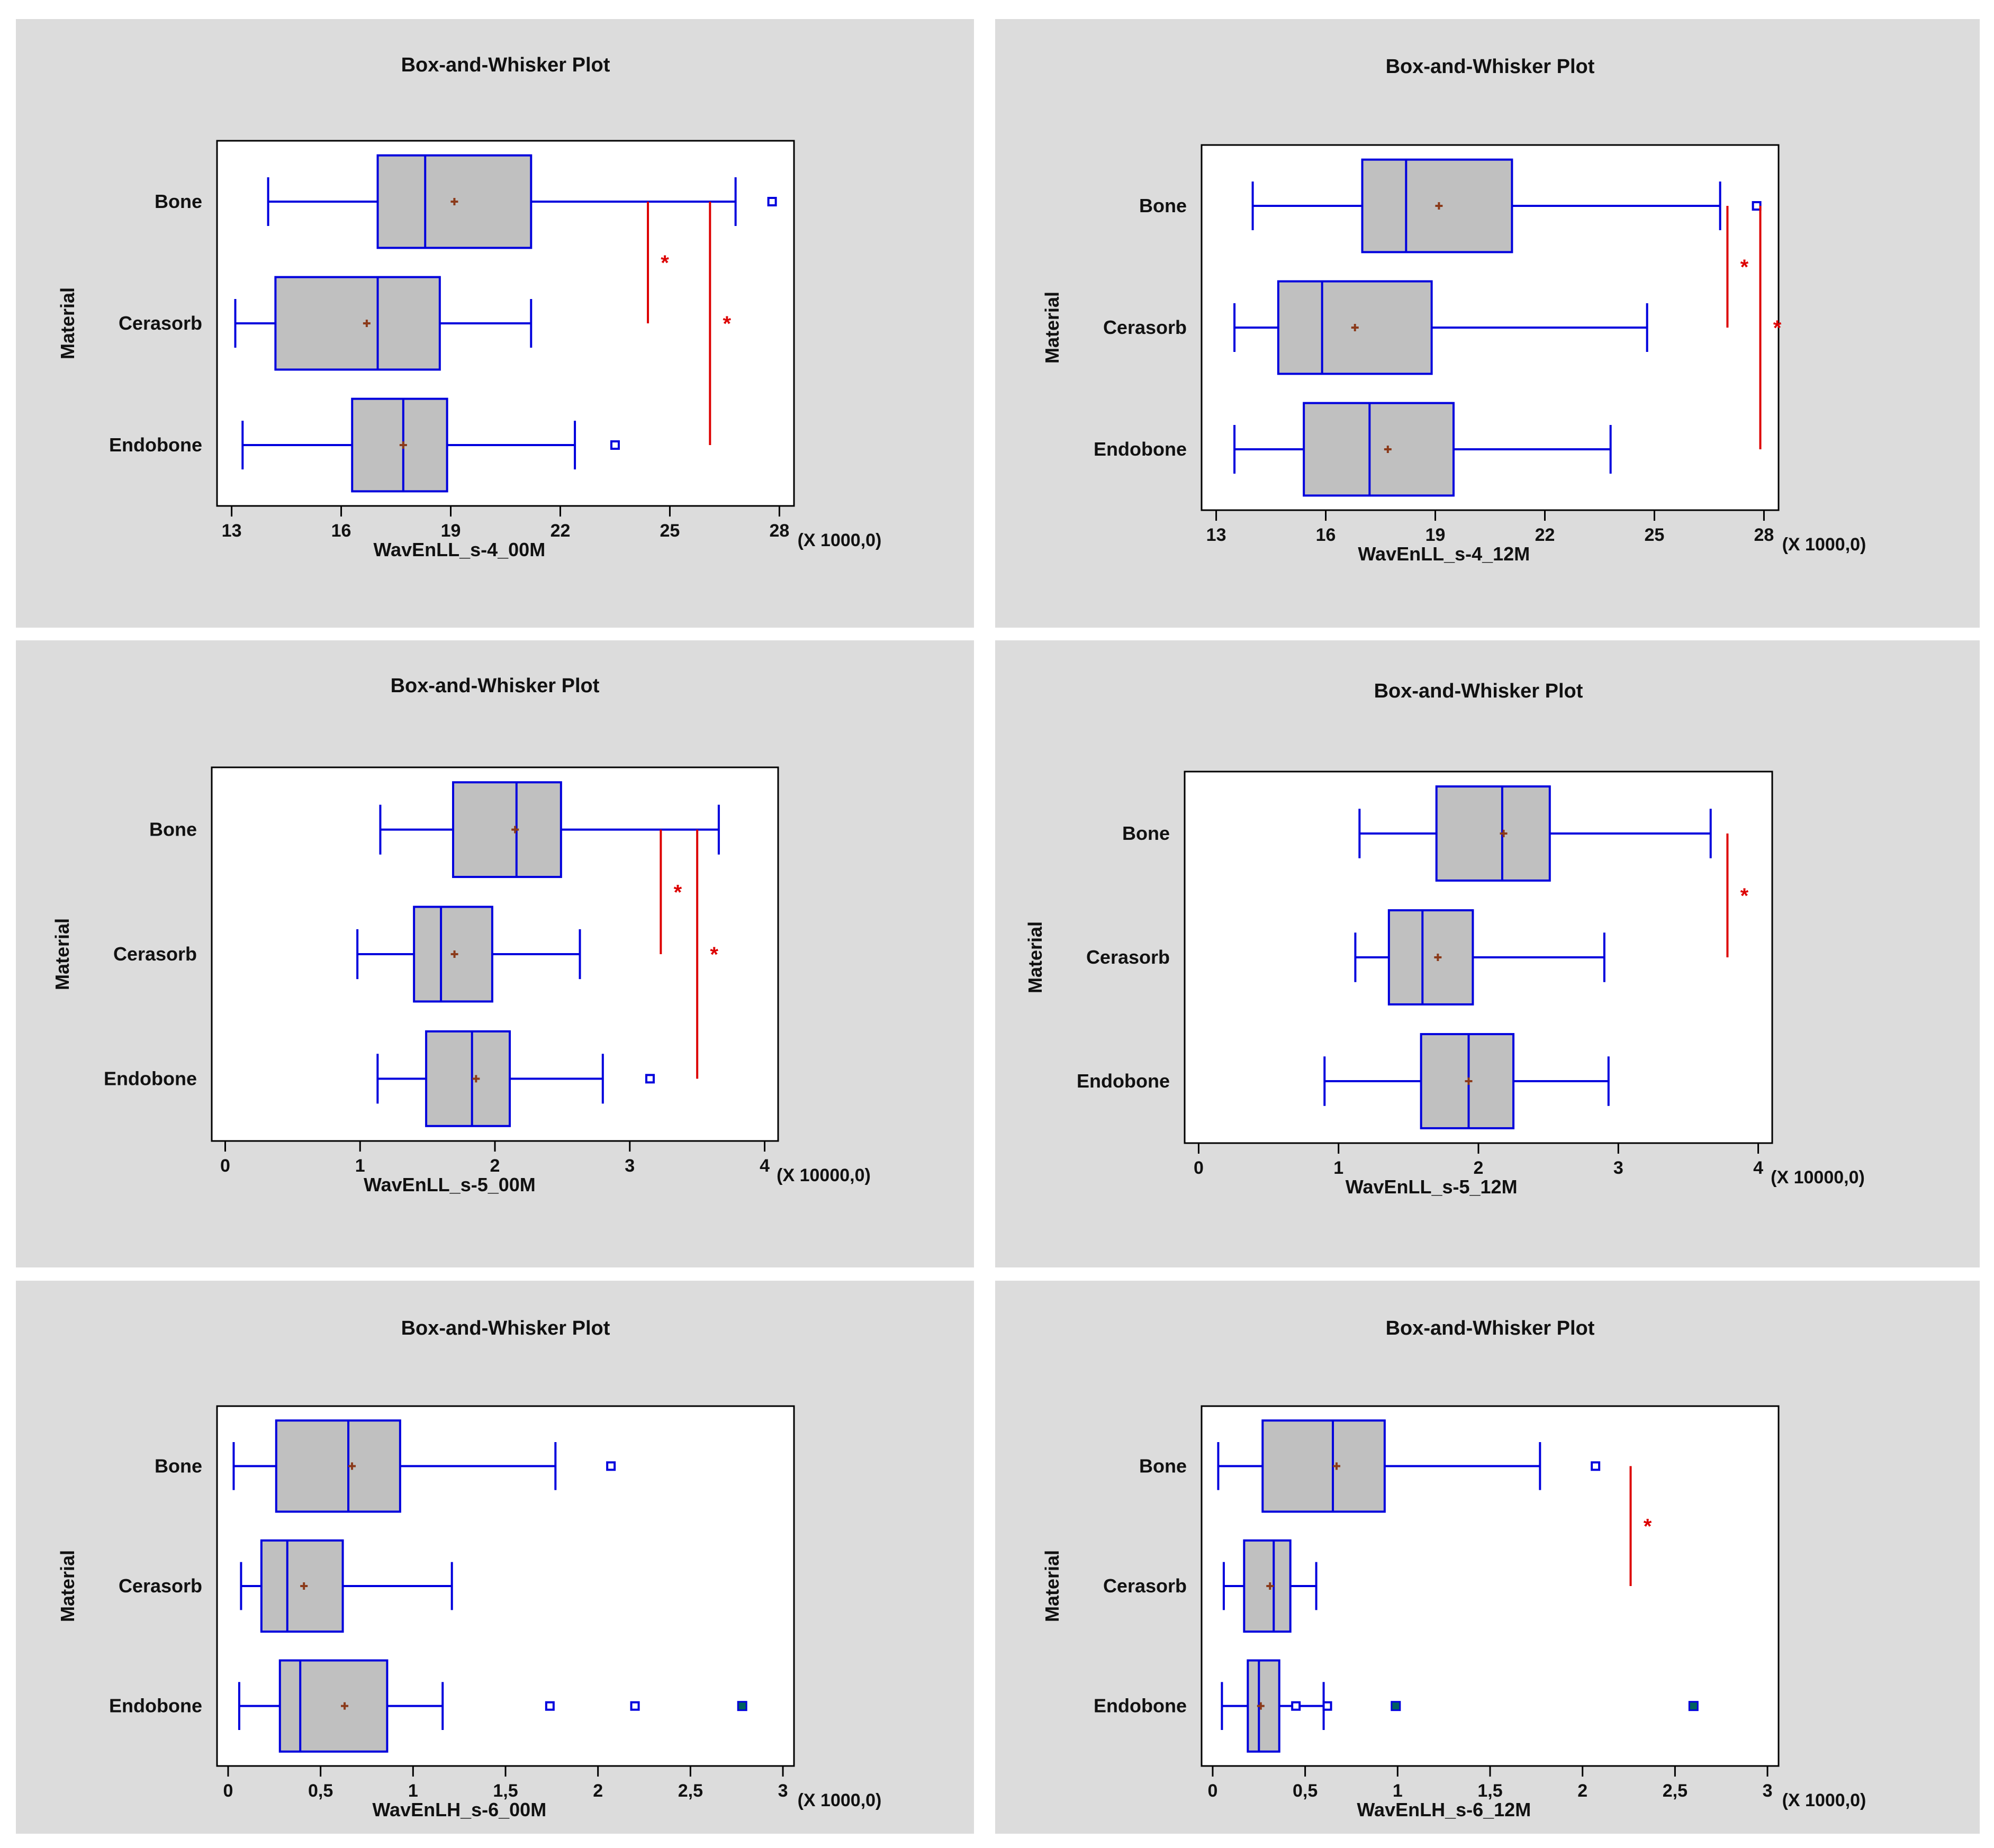  Describe the element at coordinates (765, 1166) in the screenshot. I see `x-tick-label: 4` at that location.